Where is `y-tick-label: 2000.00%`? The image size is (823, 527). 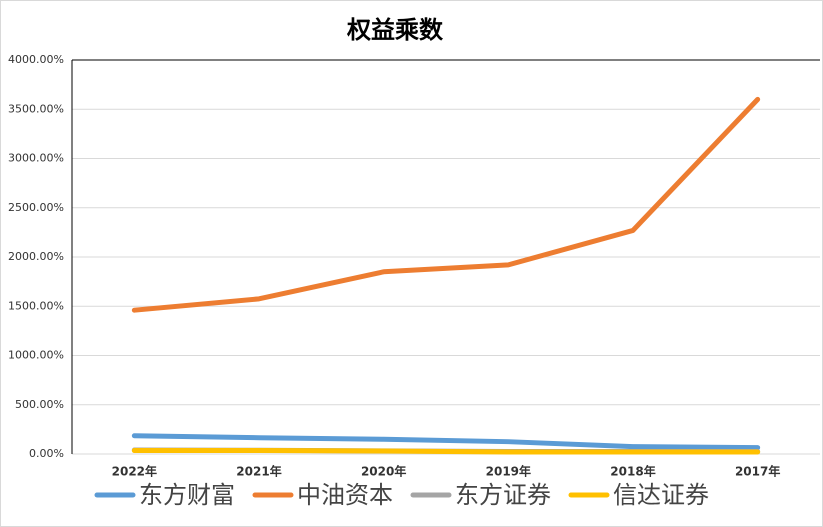 y-tick-label: 2000.00% is located at coordinates (36, 256).